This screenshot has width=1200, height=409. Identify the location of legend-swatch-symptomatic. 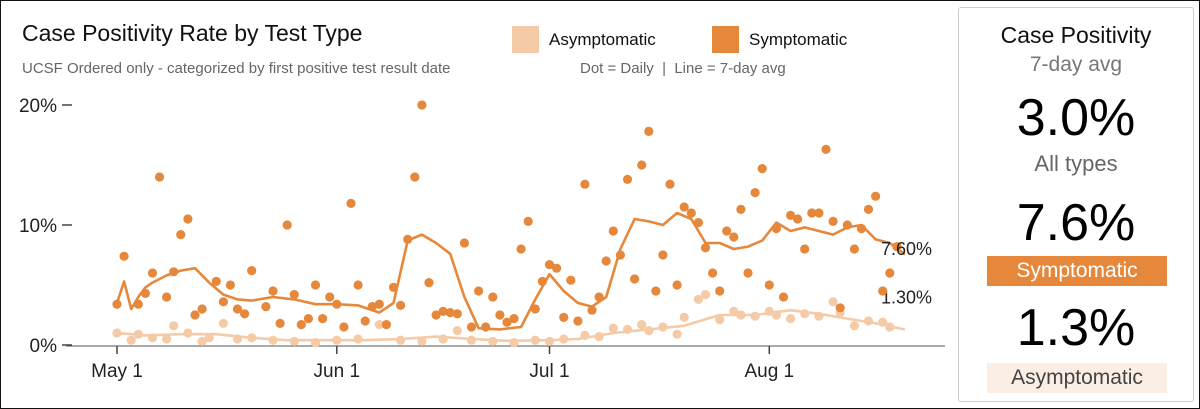
(725, 39).